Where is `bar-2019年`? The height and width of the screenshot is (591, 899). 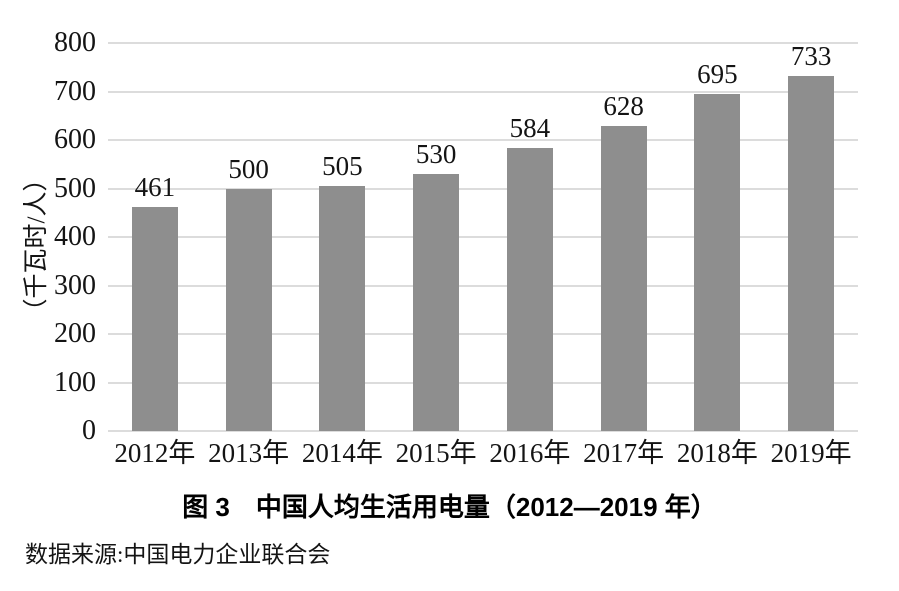
bar-2019年 is located at coordinates (811, 253).